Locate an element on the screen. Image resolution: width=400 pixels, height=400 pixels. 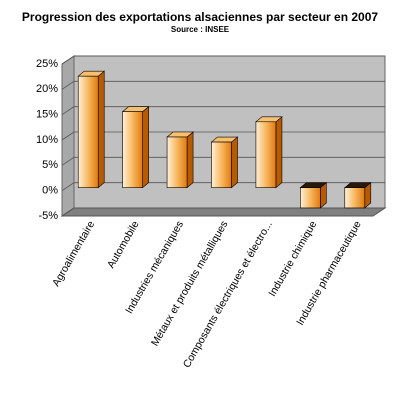
x-tick-label: Automobile is located at coordinates (123, 245).